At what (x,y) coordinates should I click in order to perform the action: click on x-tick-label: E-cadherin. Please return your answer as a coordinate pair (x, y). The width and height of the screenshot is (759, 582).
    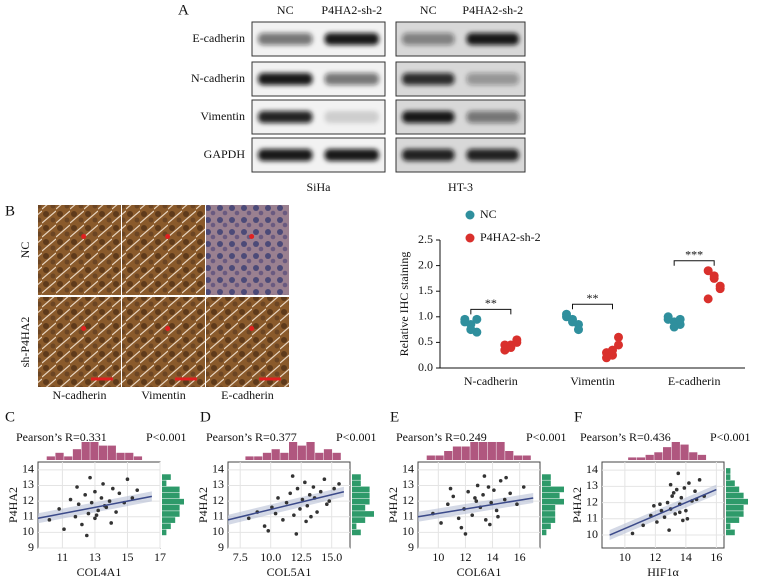
    Looking at the image, I should click on (694, 381).